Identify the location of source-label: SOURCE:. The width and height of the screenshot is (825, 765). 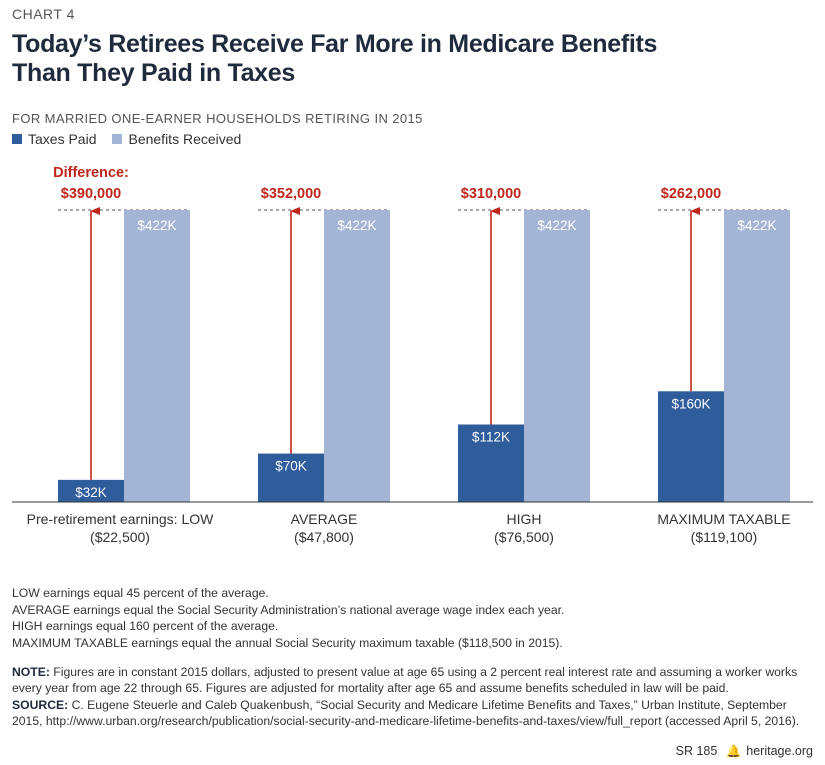
(40, 704).